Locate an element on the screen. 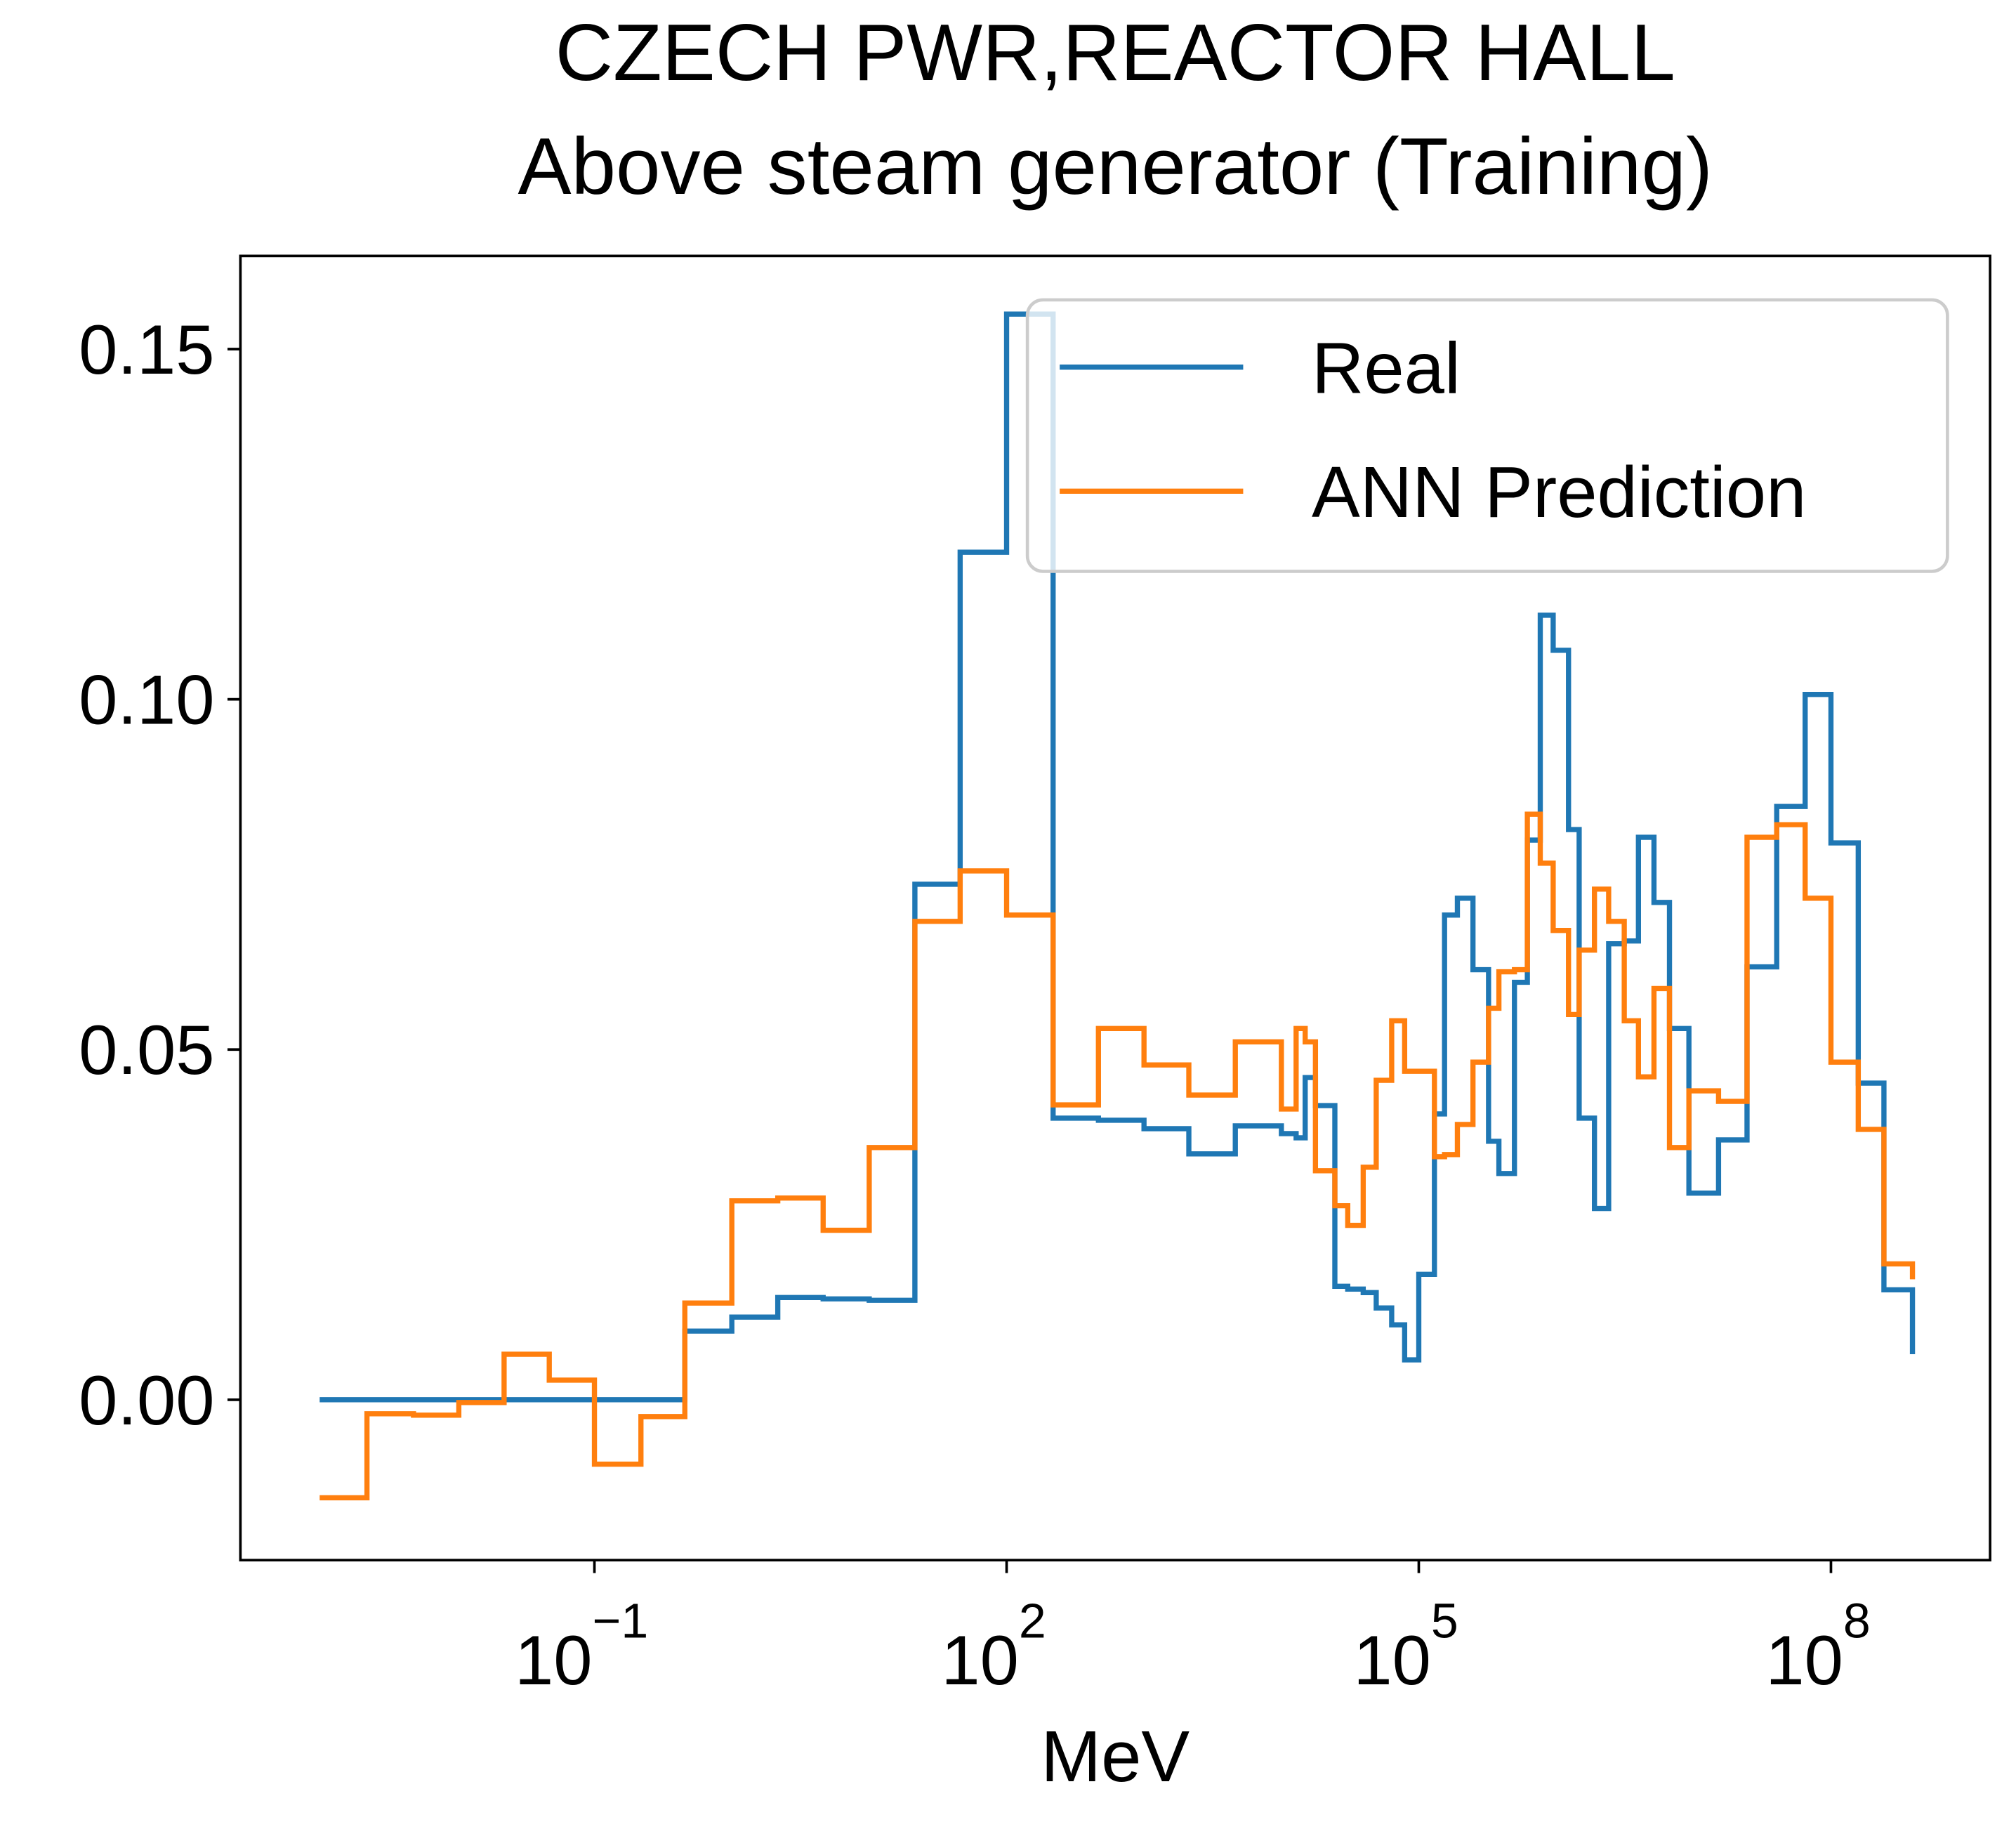 This screenshot has height=1829, width=2016. x-tick-exponent: 5 is located at coordinates (1444, 1621).